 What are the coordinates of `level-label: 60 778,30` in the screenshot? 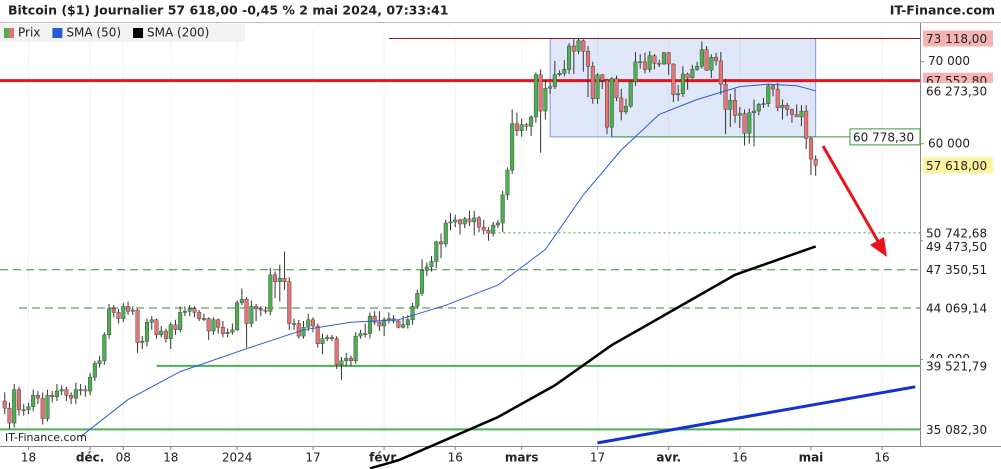 It's located at (883, 137).